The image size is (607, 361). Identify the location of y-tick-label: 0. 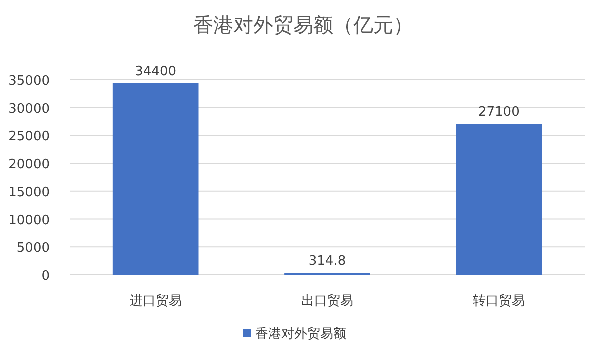
(46, 276).